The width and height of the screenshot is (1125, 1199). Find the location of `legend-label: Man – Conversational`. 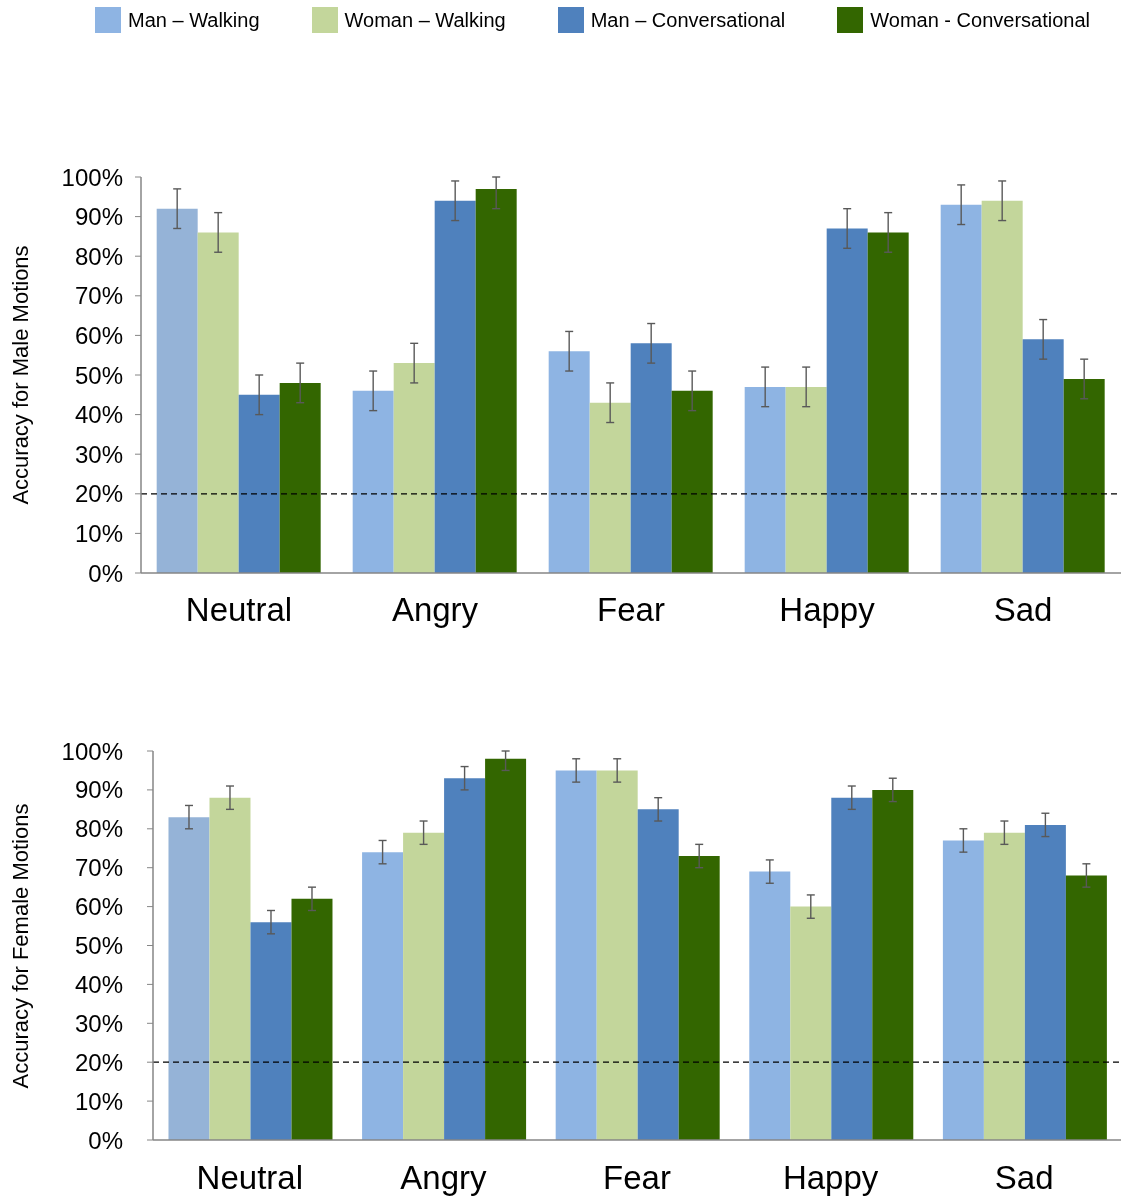

legend-label: Man – Conversational is located at coordinates (688, 20).